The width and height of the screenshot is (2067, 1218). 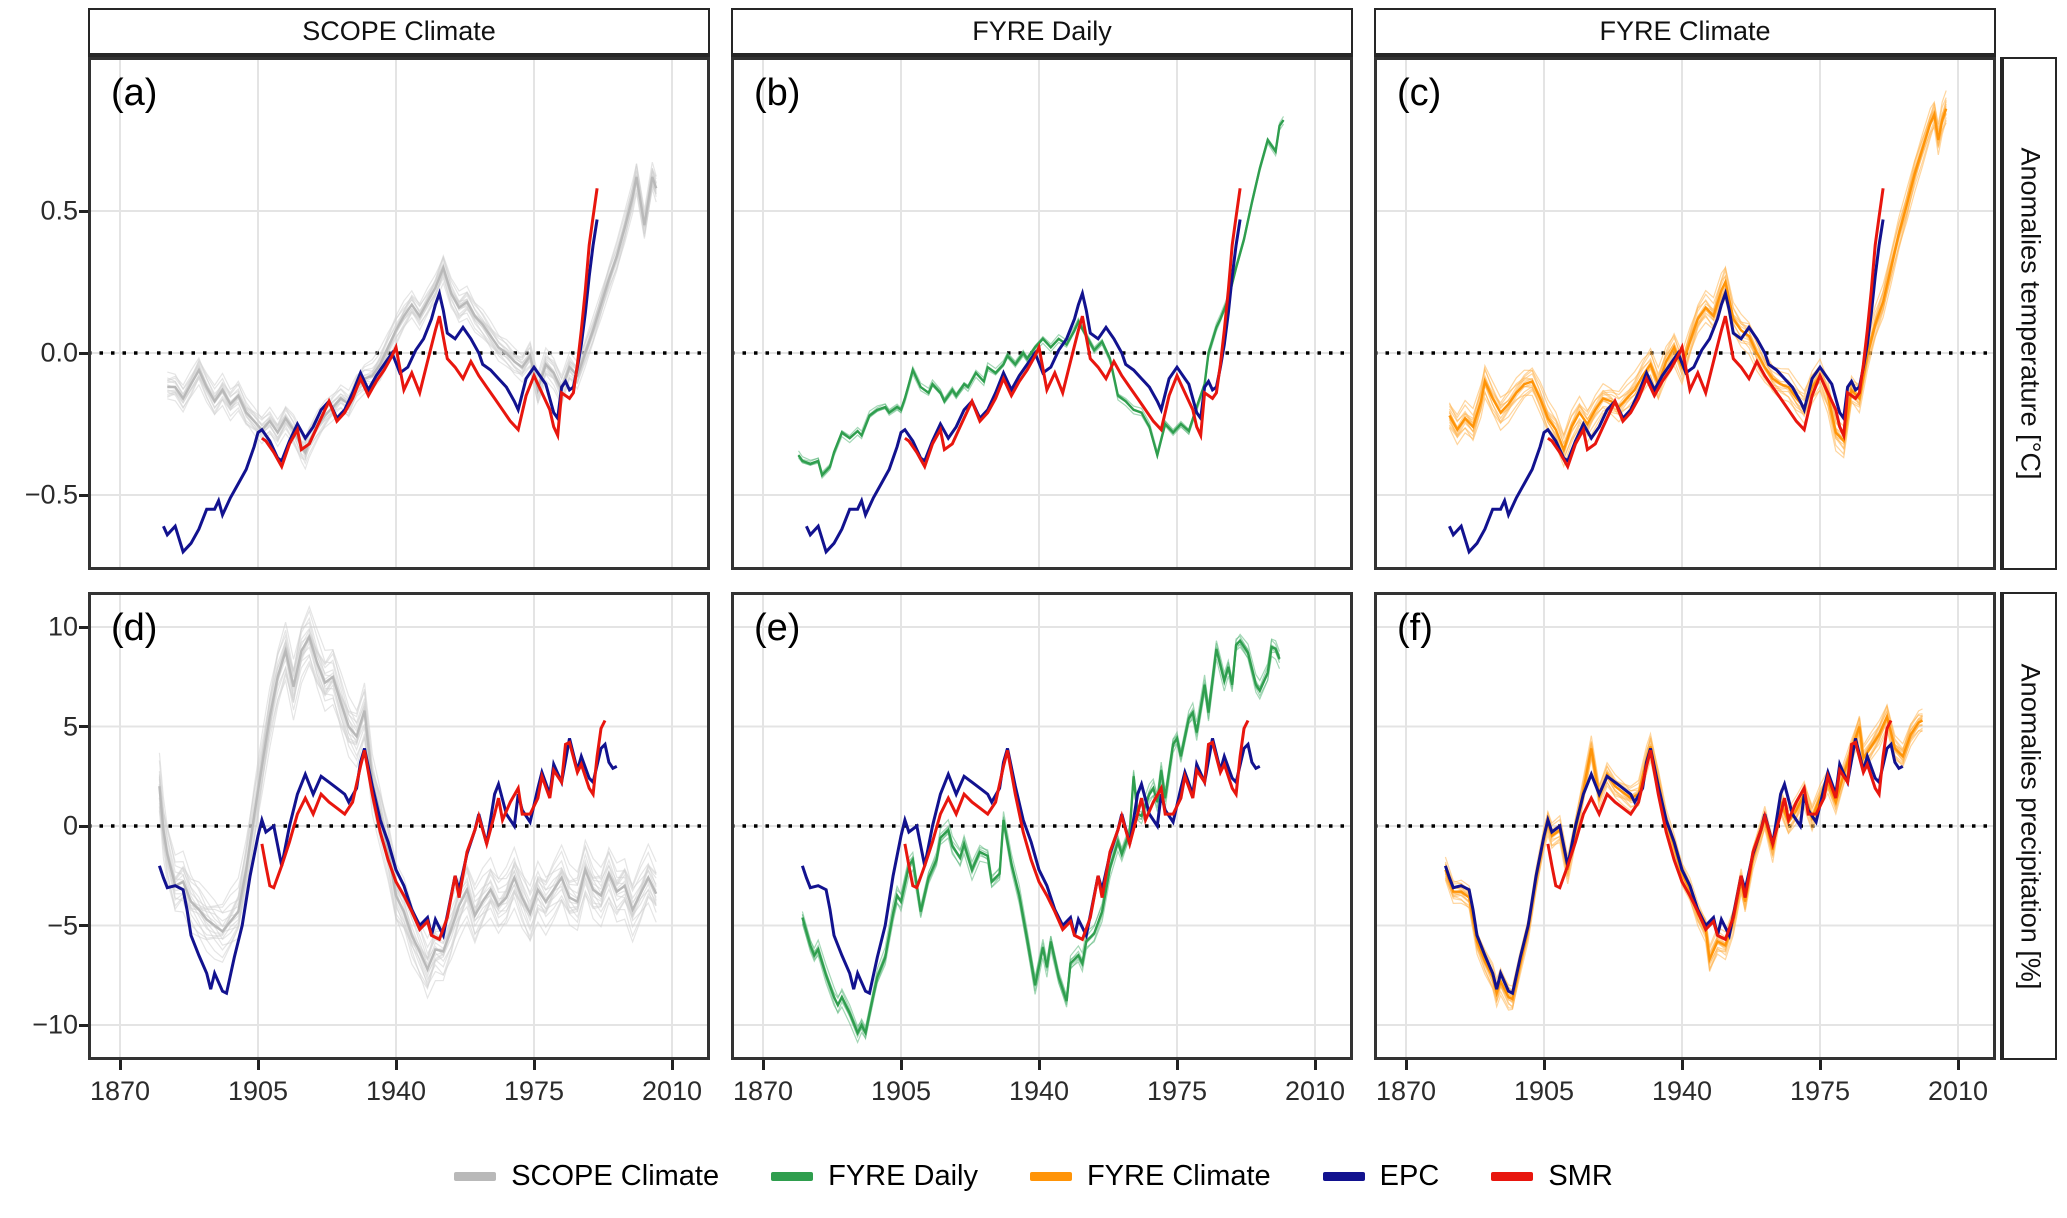 I want to click on legend-label: SCOPE Climate, so click(x=615, y=1175).